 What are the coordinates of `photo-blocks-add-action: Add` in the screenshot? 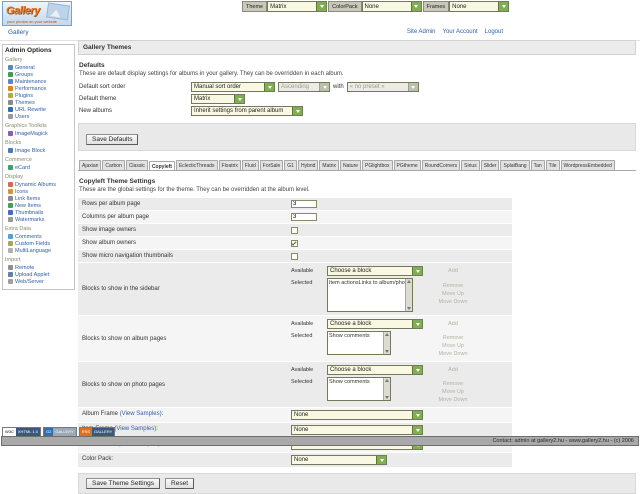 It's located at (453, 370).